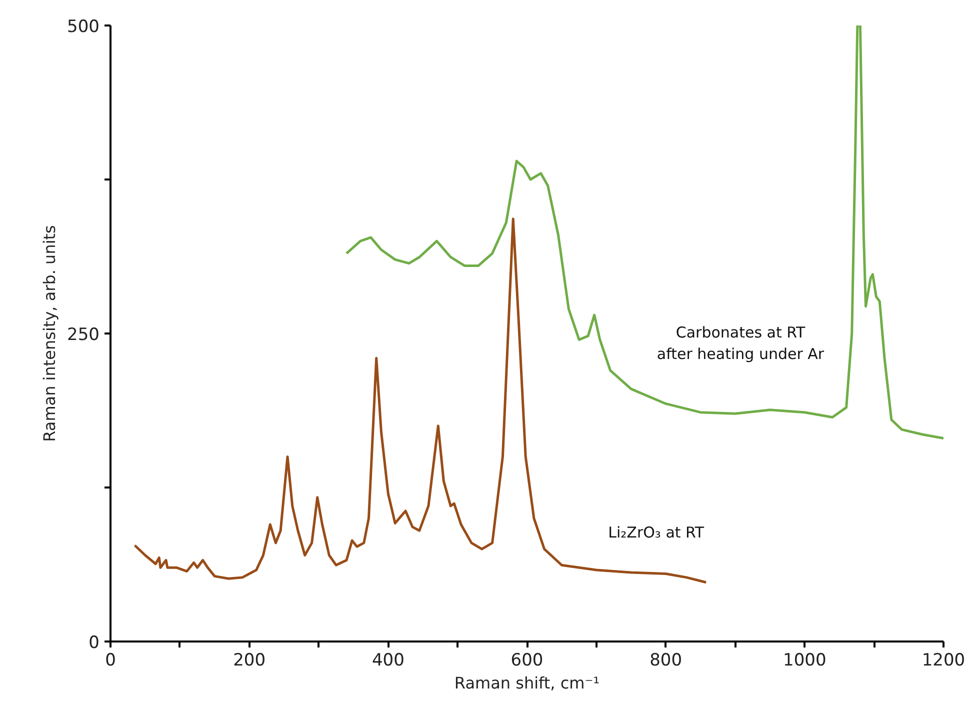  What do you see at coordinates (83, 335) in the screenshot?
I see `y-tick-label: 250` at bounding box center [83, 335].